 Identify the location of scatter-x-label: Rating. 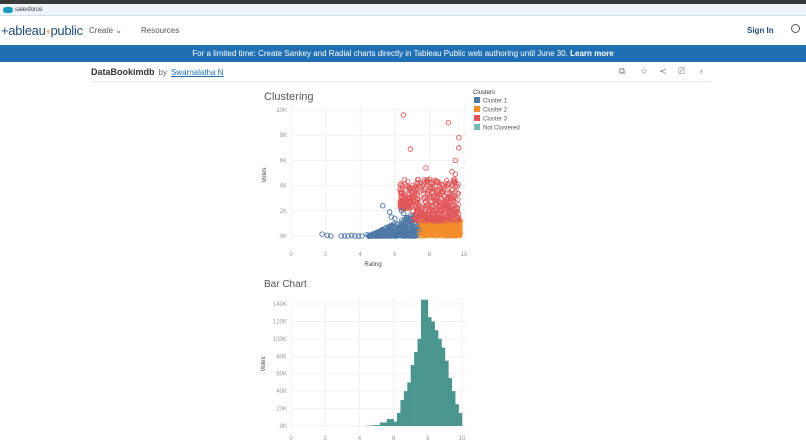
(372, 265).